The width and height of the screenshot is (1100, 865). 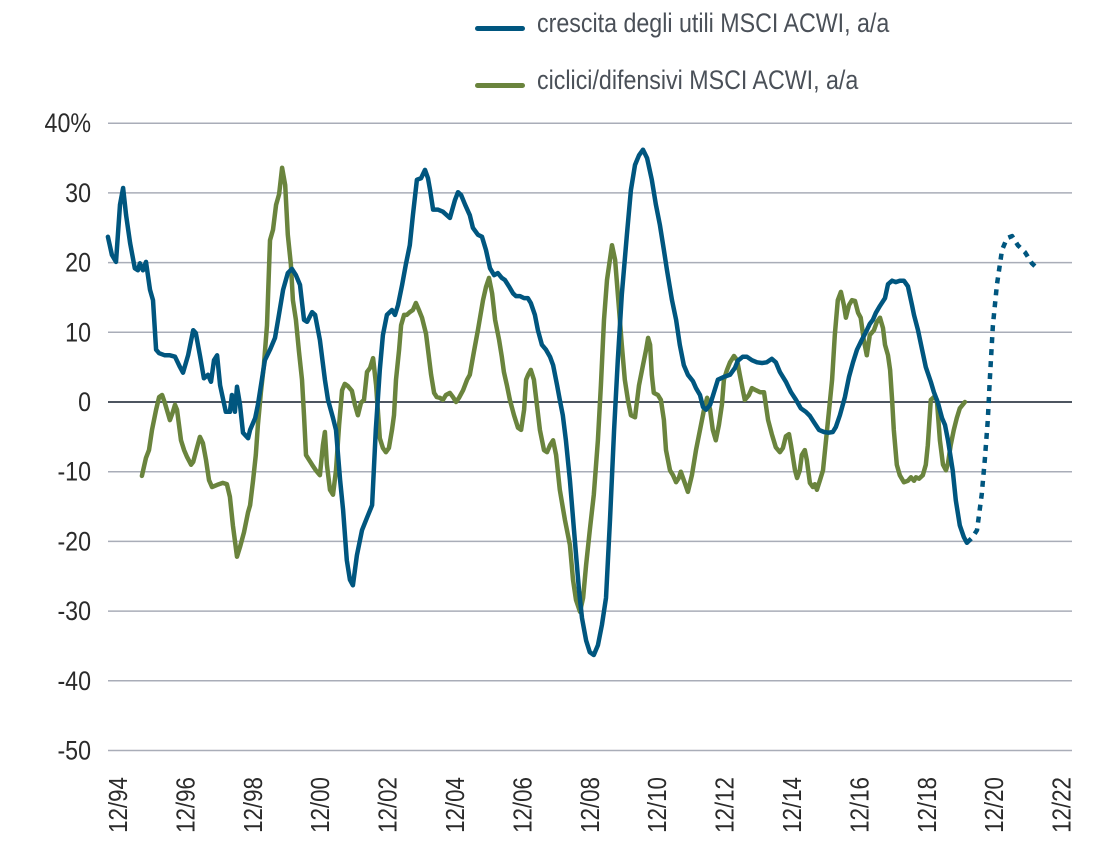 I want to click on x-tick-label: 12/96, so click(x=186, y=805).